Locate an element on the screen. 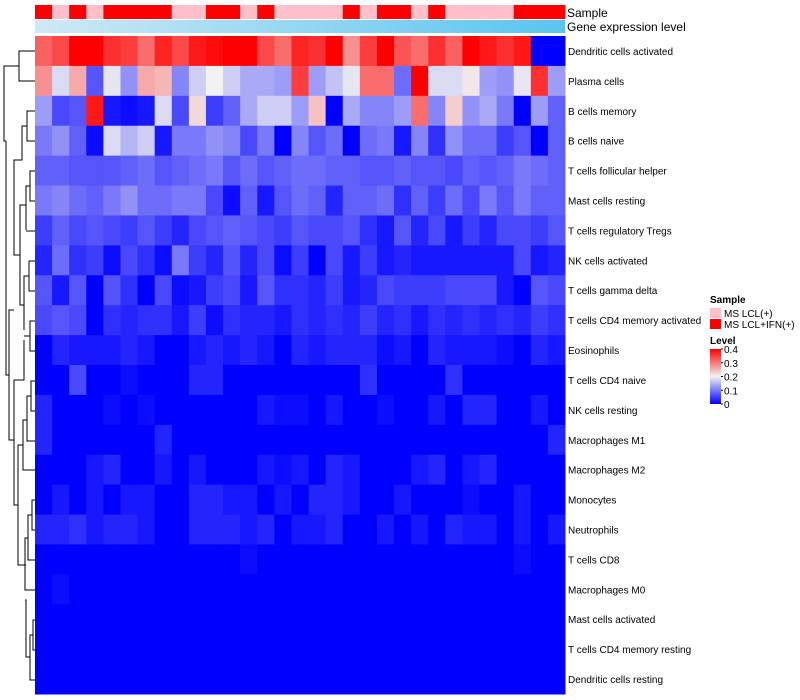 This screenshot has width=800, height=700. dendrogram-branch is located at coordinates (19, 96).